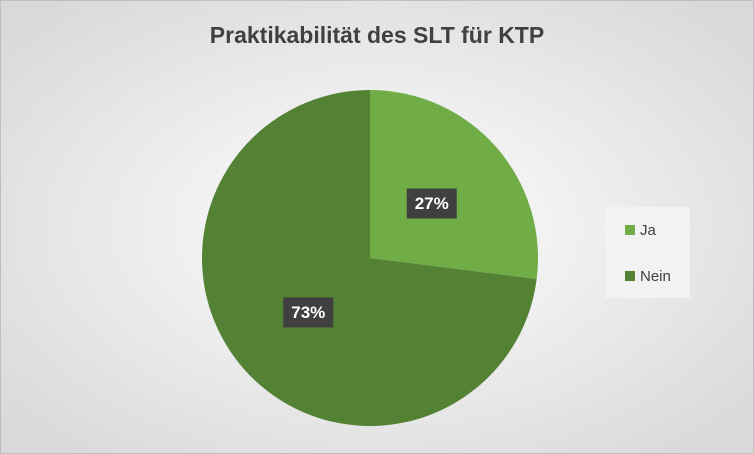  I want to click on legend-box, so click(647, 252).